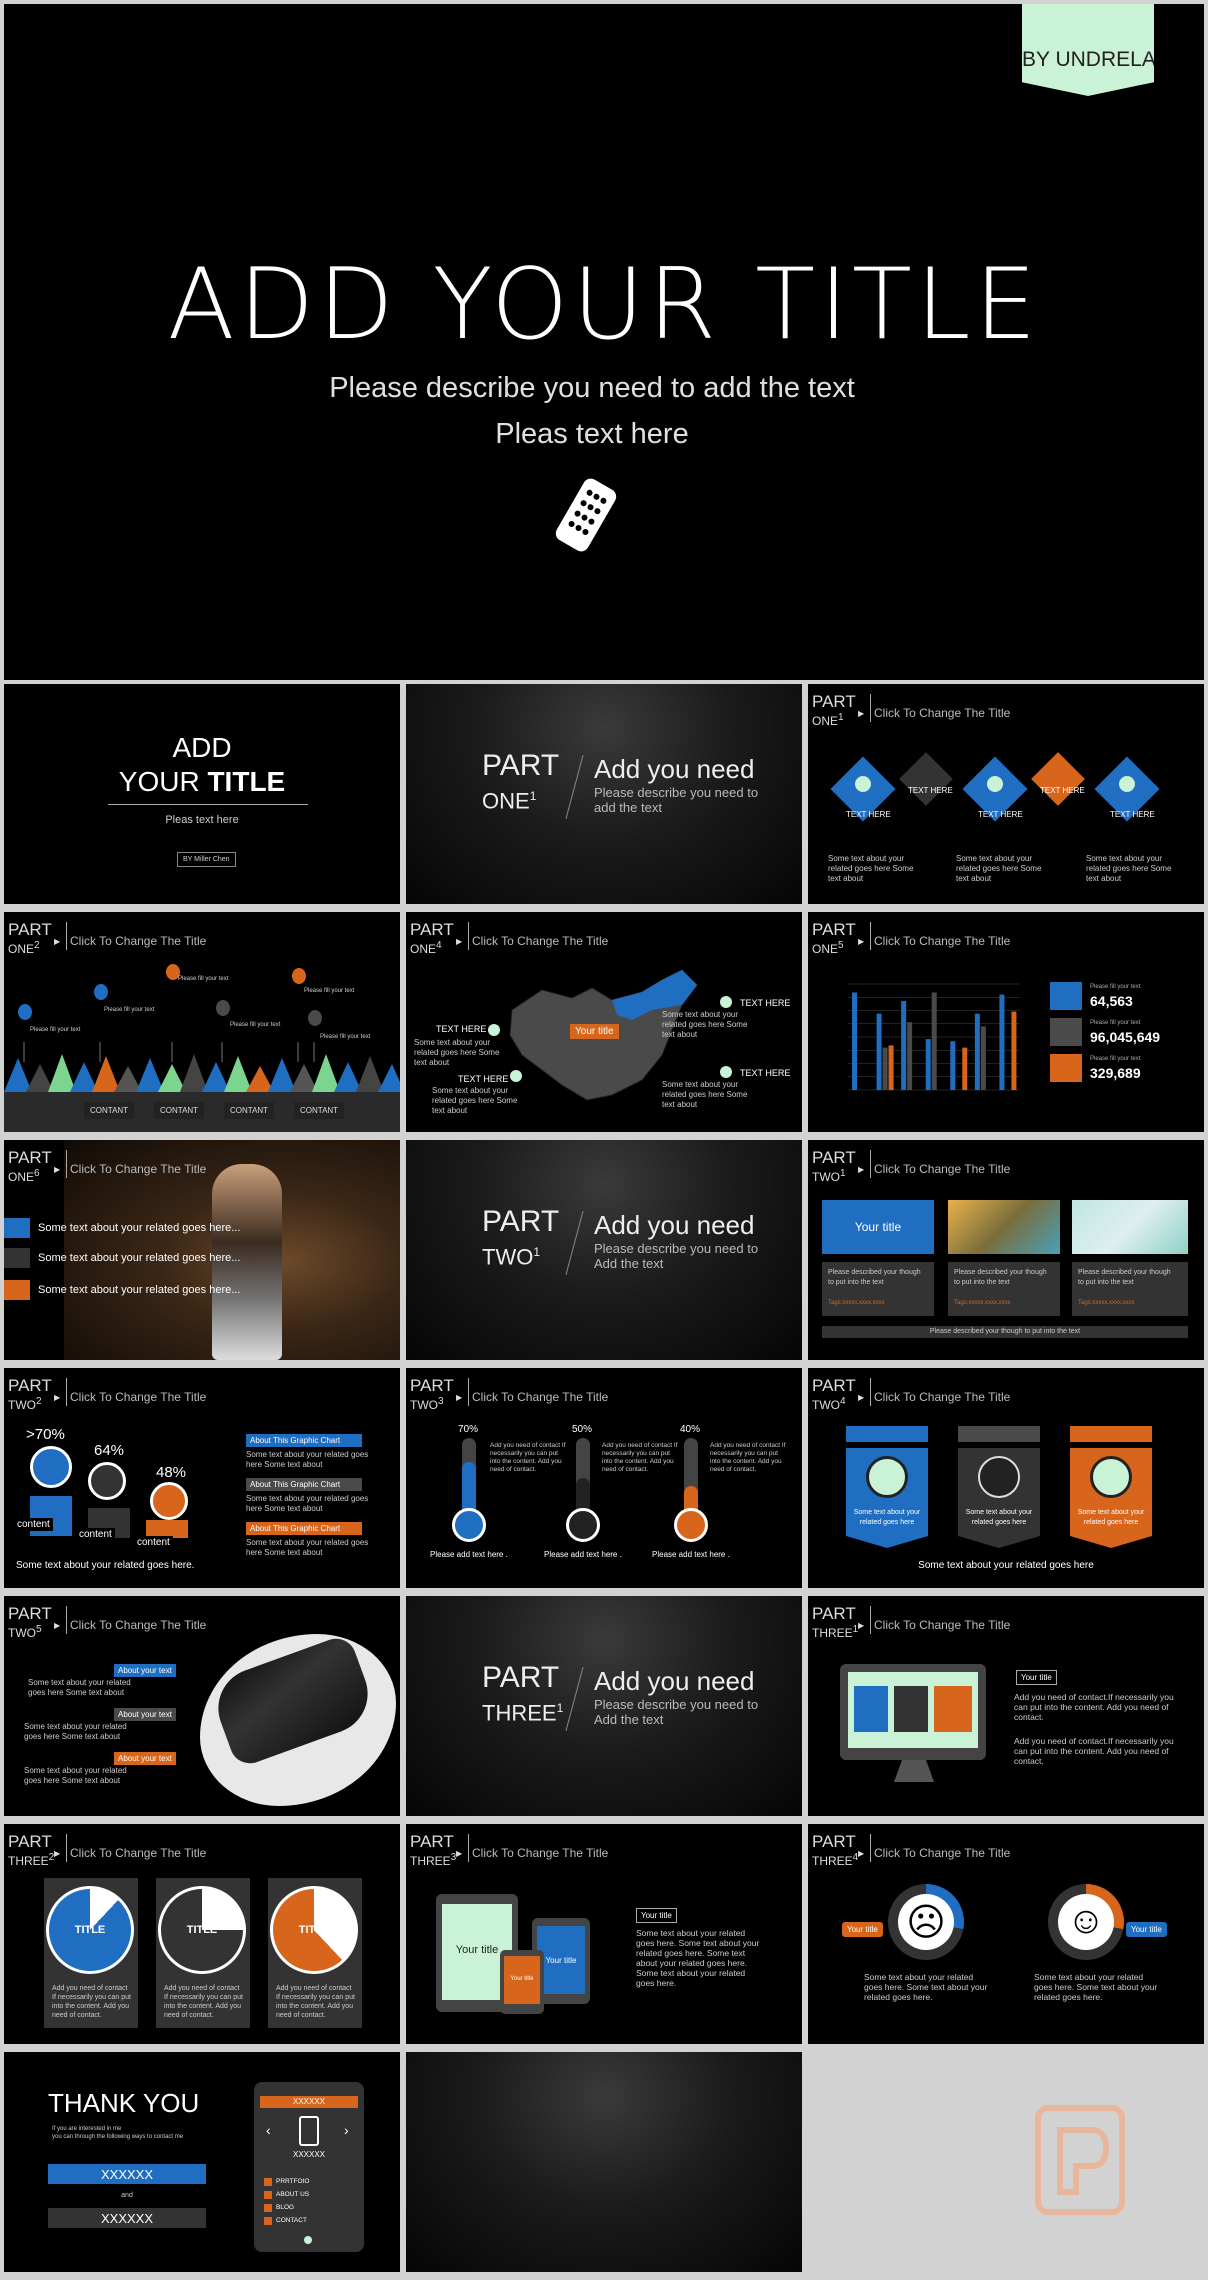  I want to click on contant-button-3: CONTANT, so click(249, 1110).